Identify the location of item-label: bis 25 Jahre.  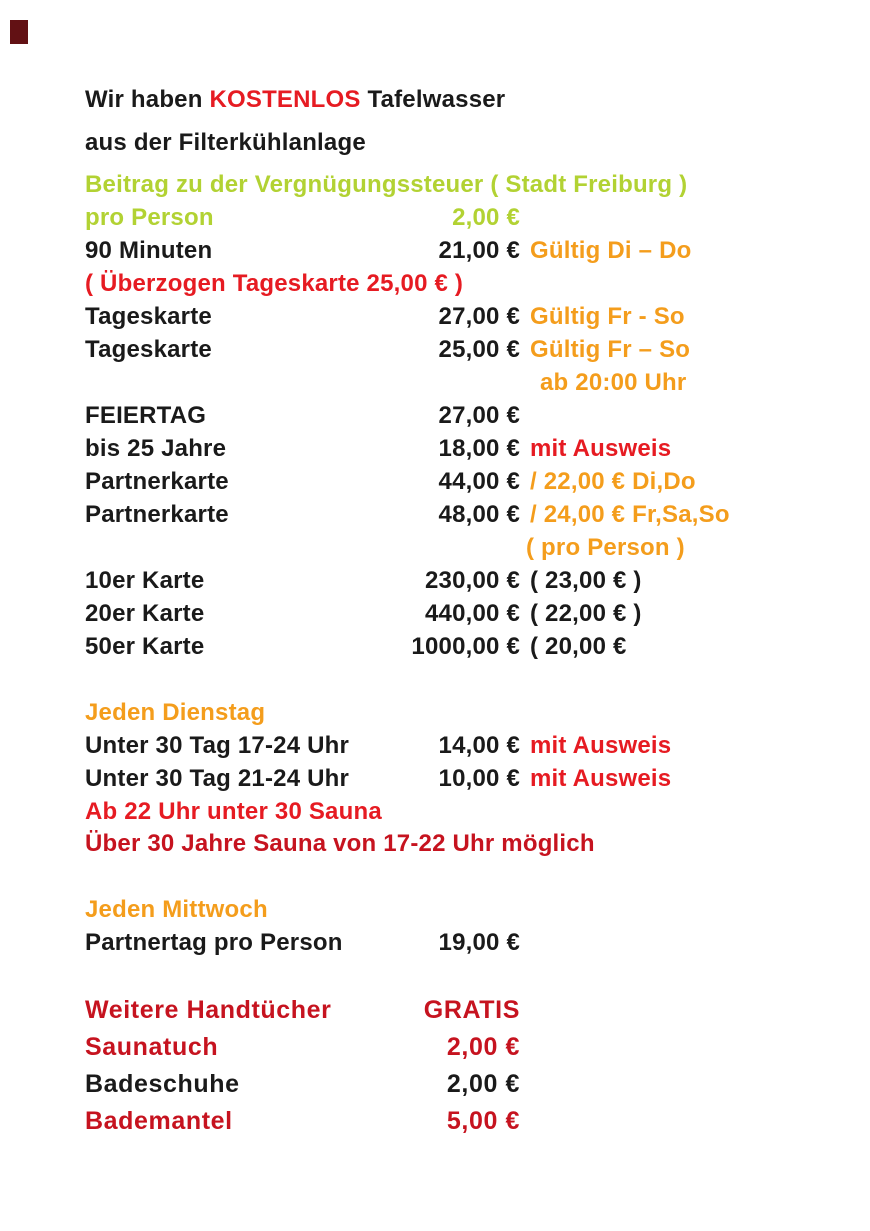
(156, 448).